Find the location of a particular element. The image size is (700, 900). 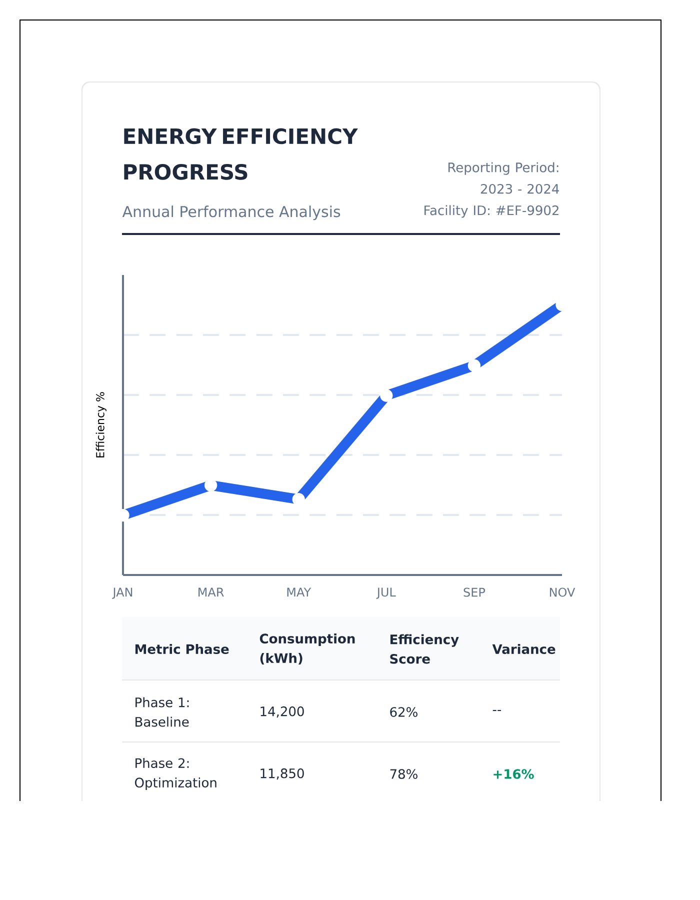

text: Consumption (kWh) is located at coordinates (307, 649).